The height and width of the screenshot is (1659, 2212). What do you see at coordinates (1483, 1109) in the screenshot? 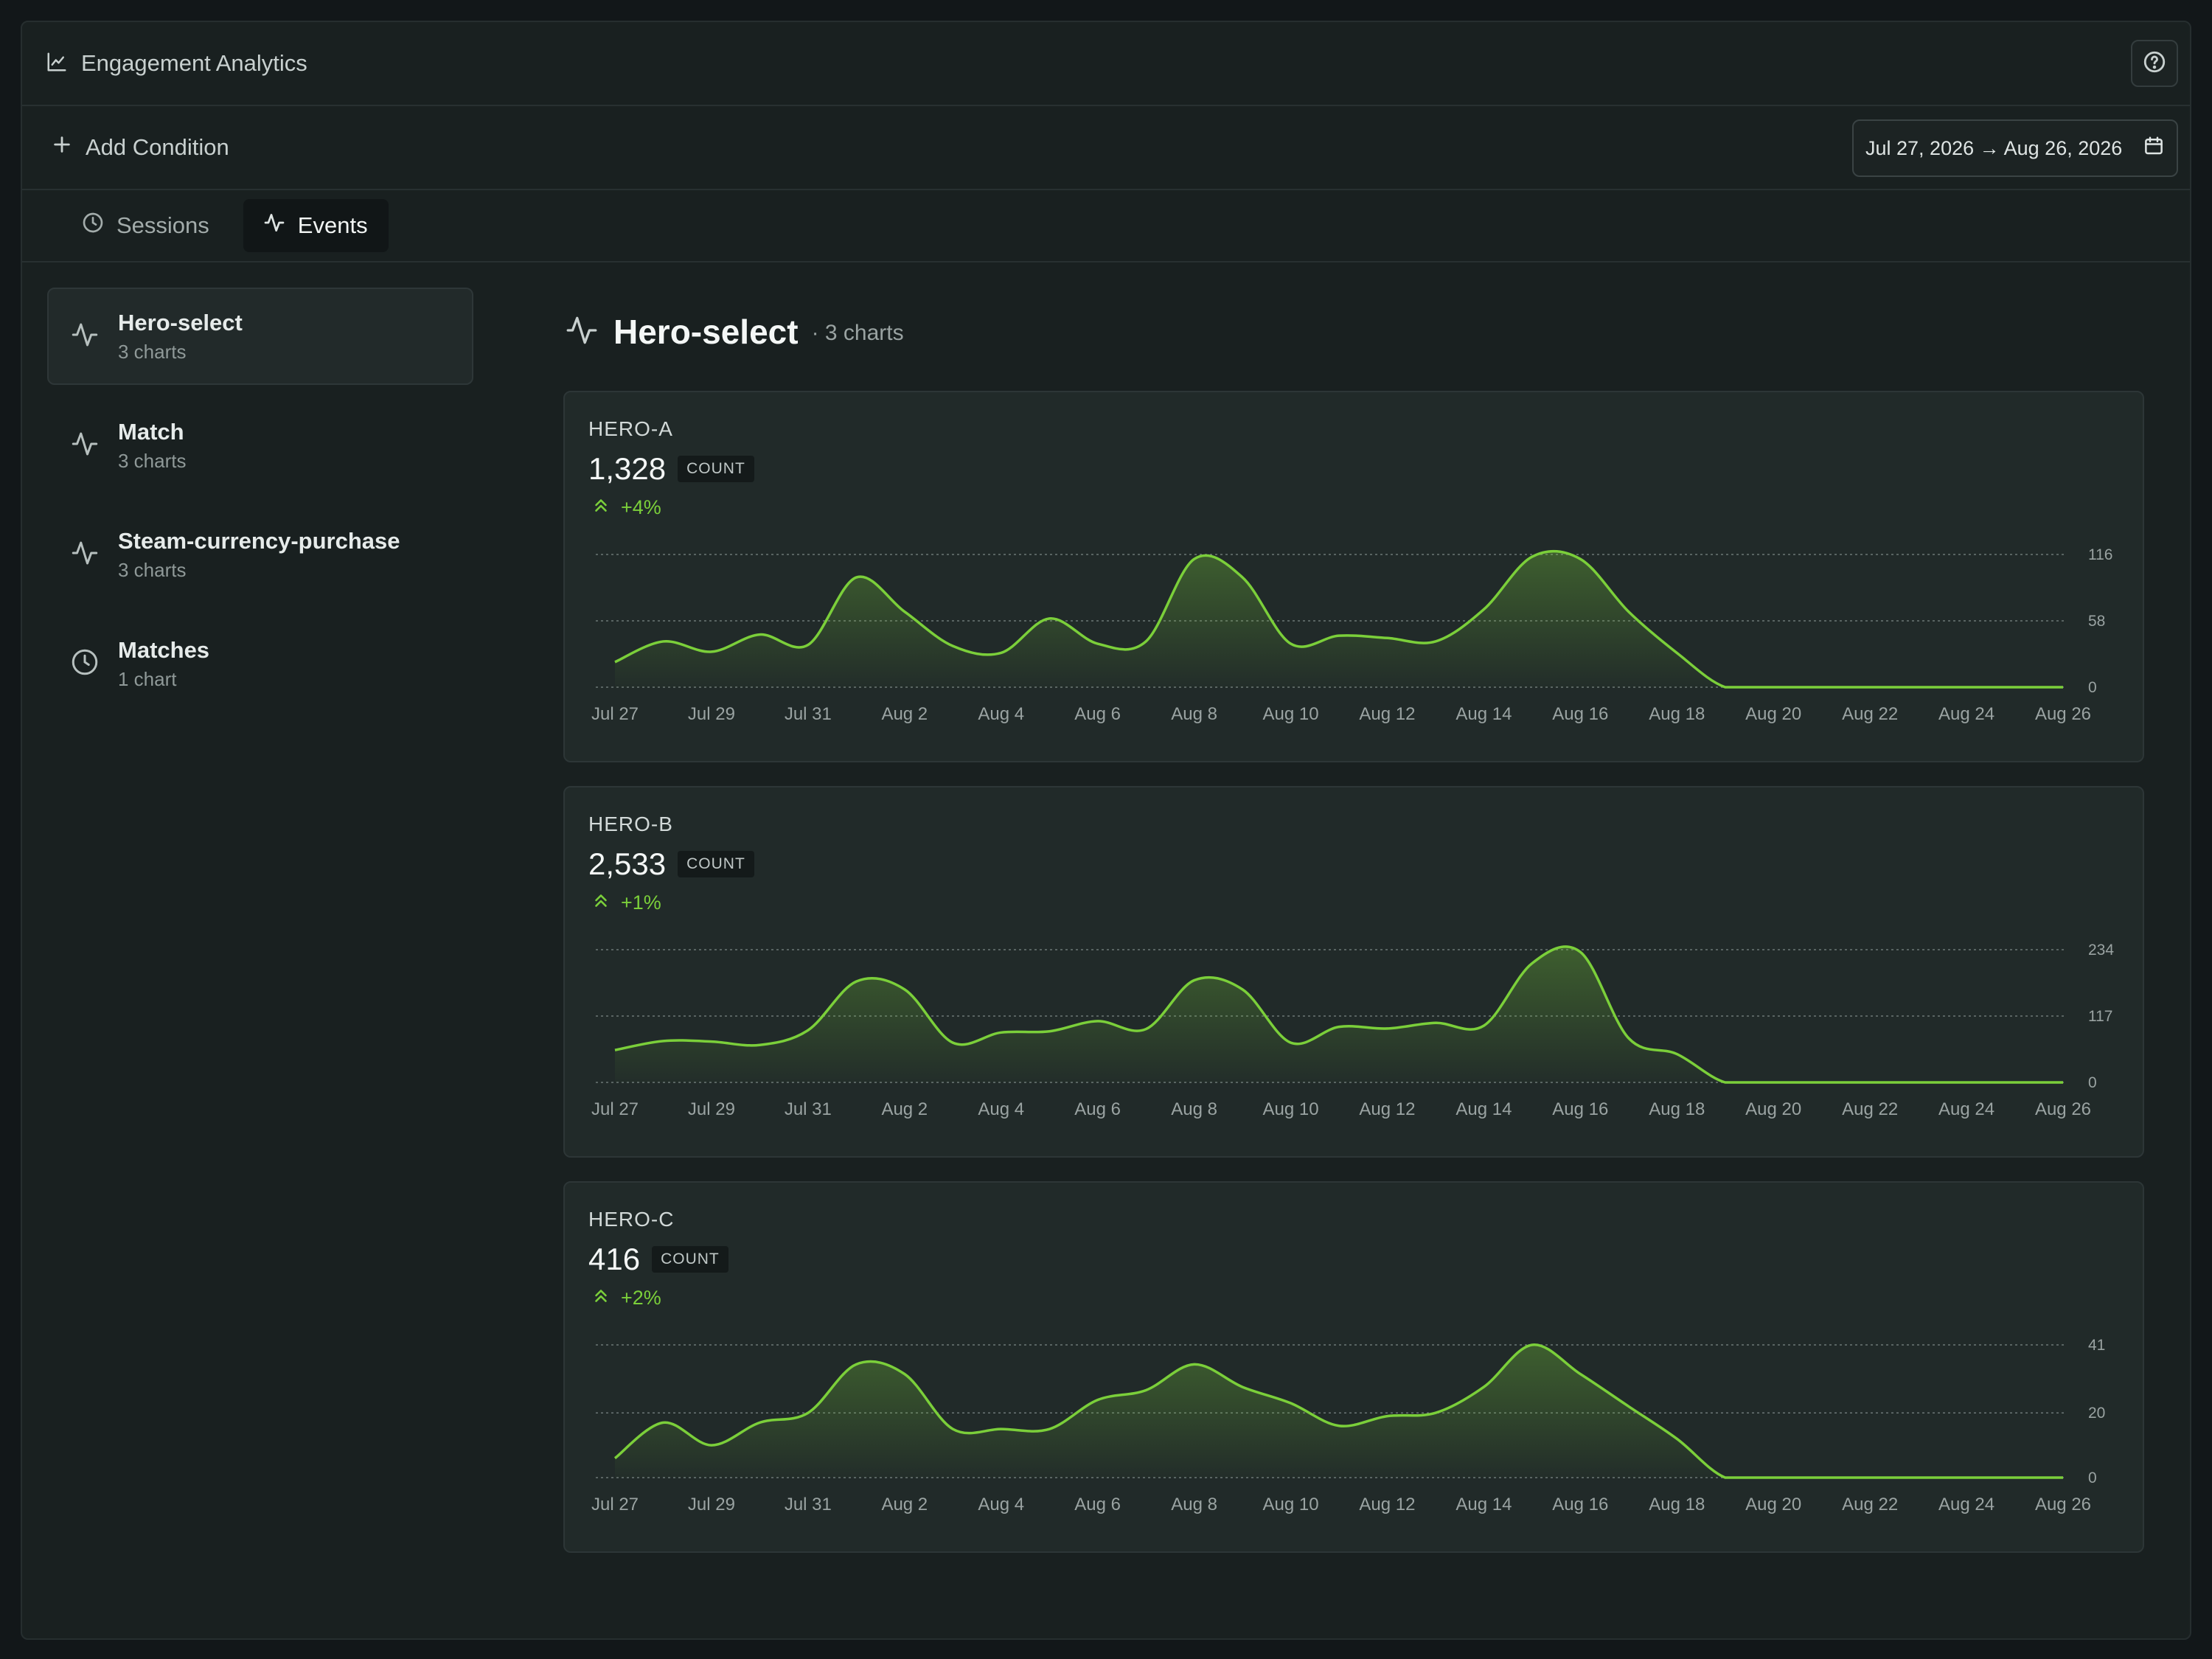
I see `x-tick-label: Aug 14` at bounding box center [1483, 1109].